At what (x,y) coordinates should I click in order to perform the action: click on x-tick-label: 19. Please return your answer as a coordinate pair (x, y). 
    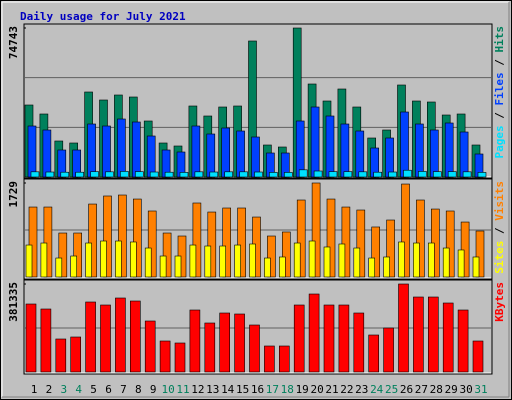
    Looking at the image, I should click on (302, 389).